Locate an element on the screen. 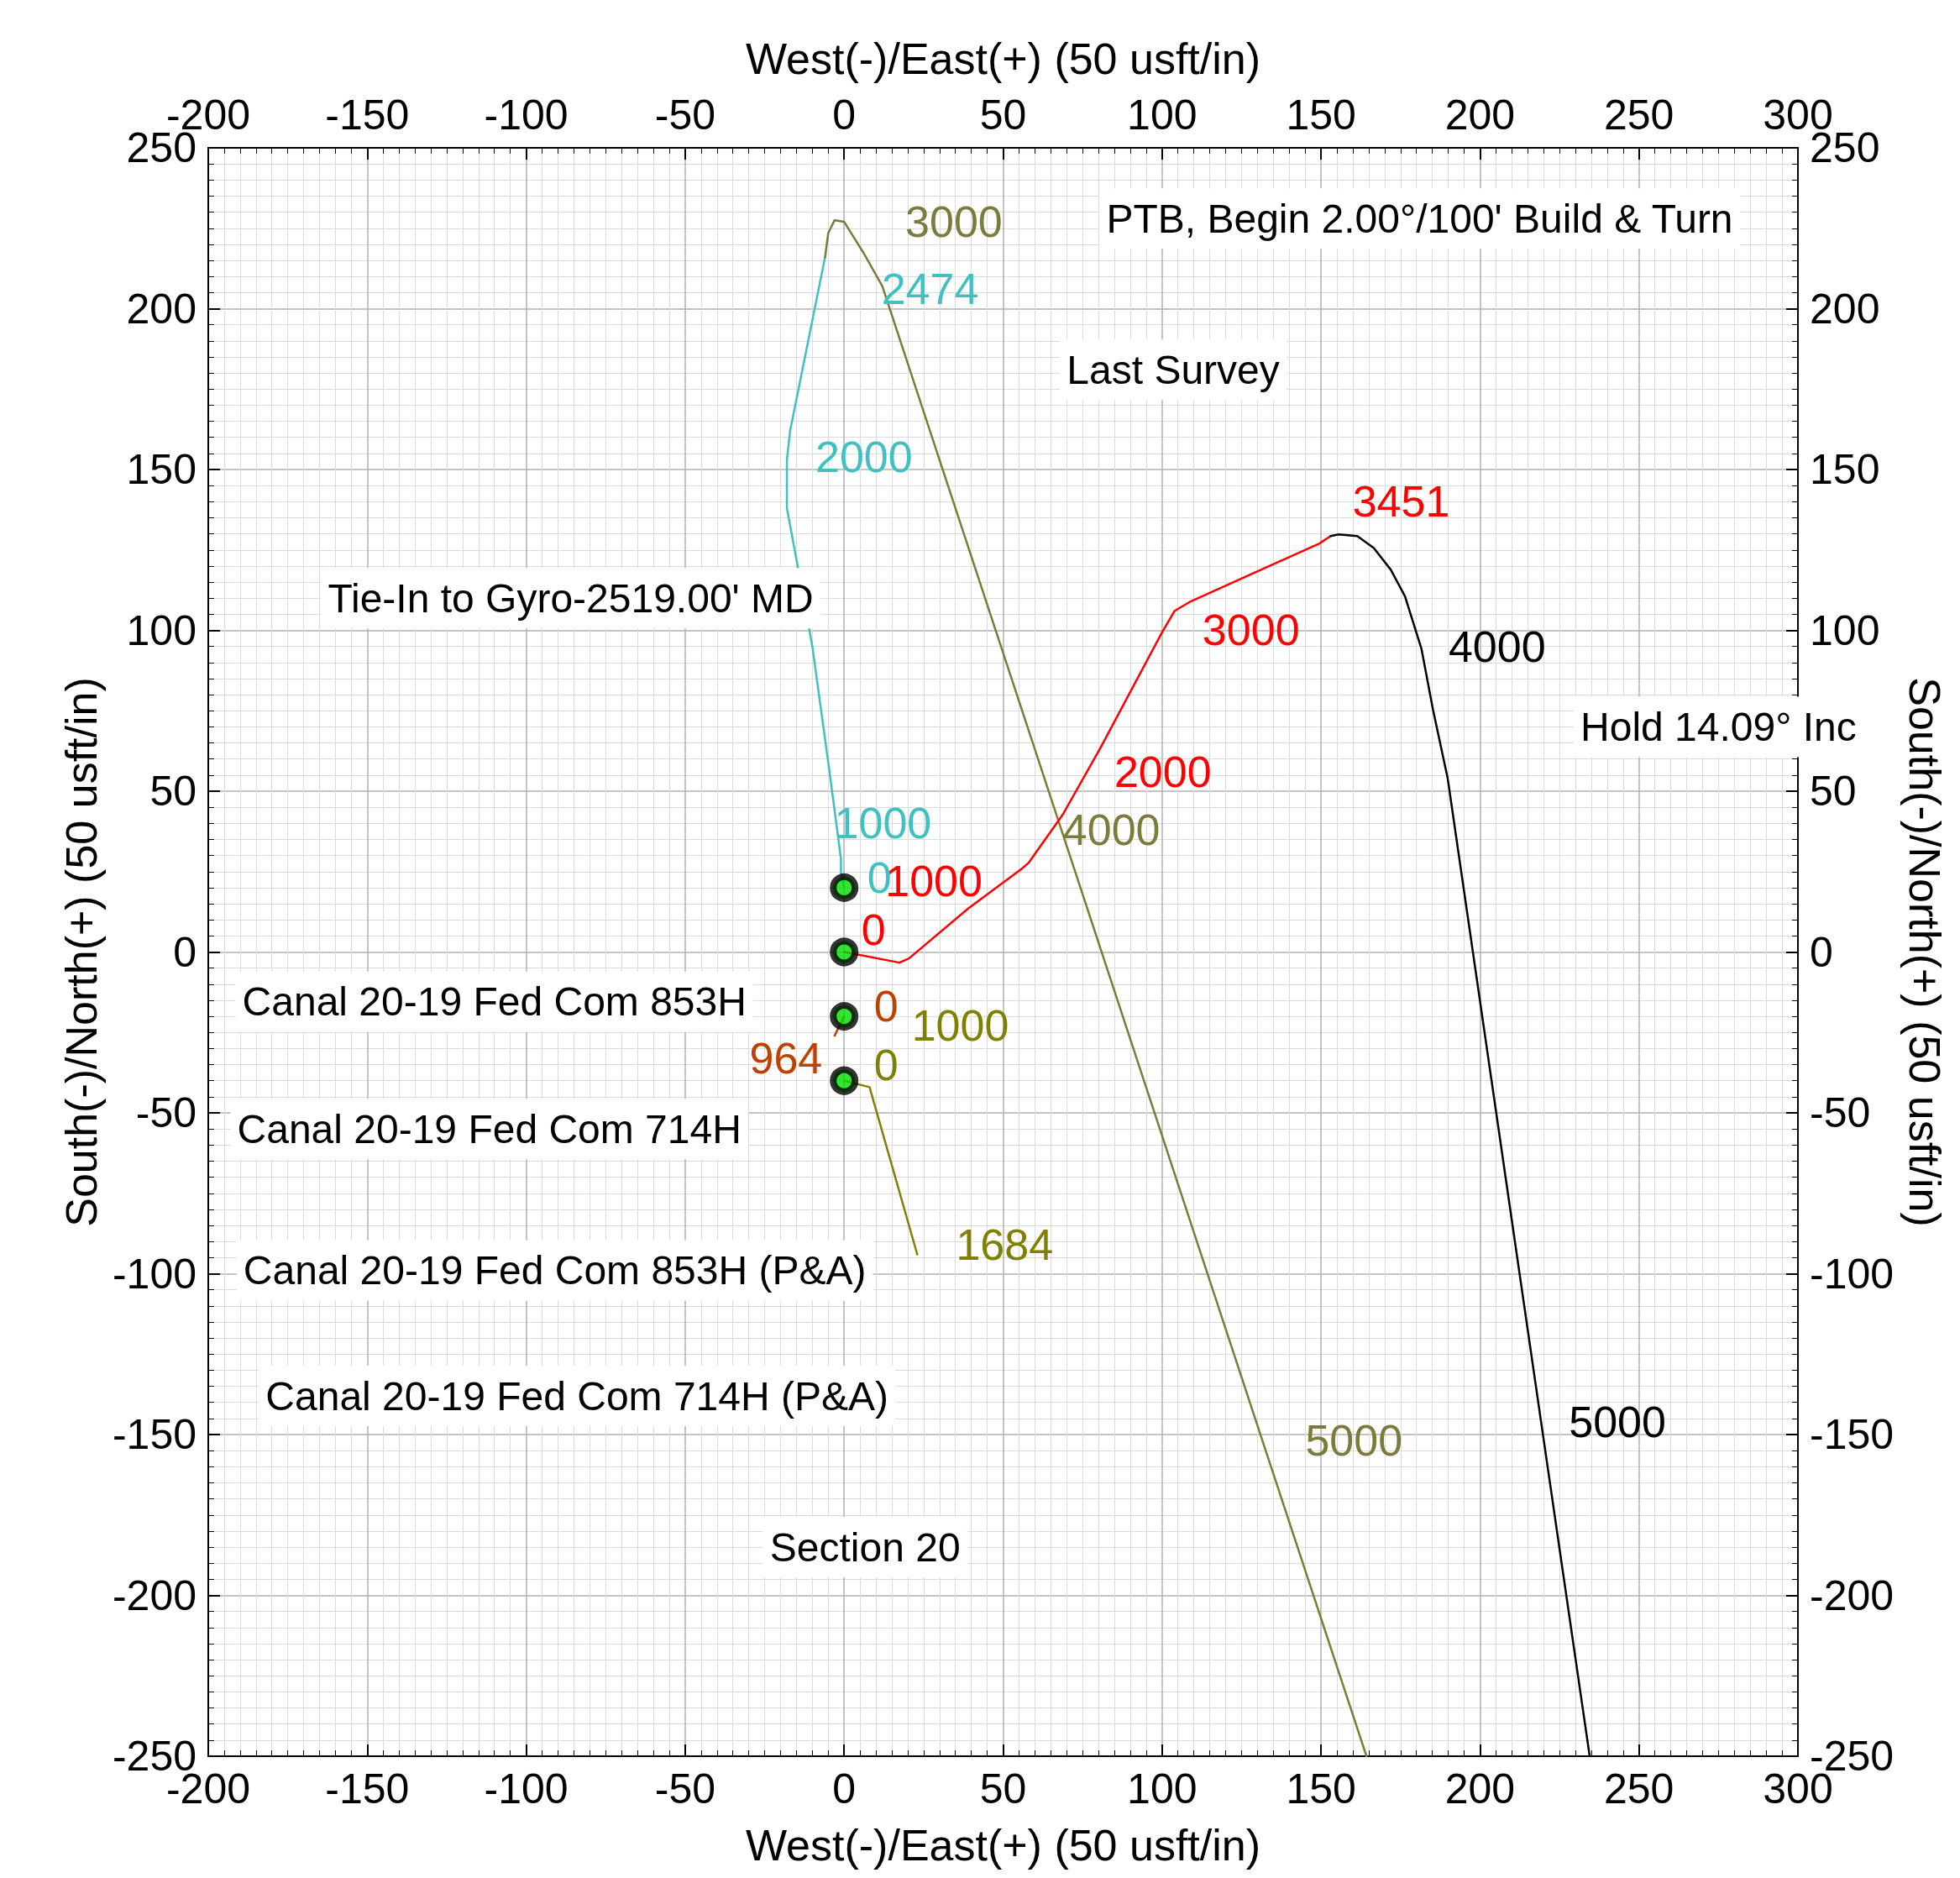  annotation: 2474 is located at coordinates (930, 289).